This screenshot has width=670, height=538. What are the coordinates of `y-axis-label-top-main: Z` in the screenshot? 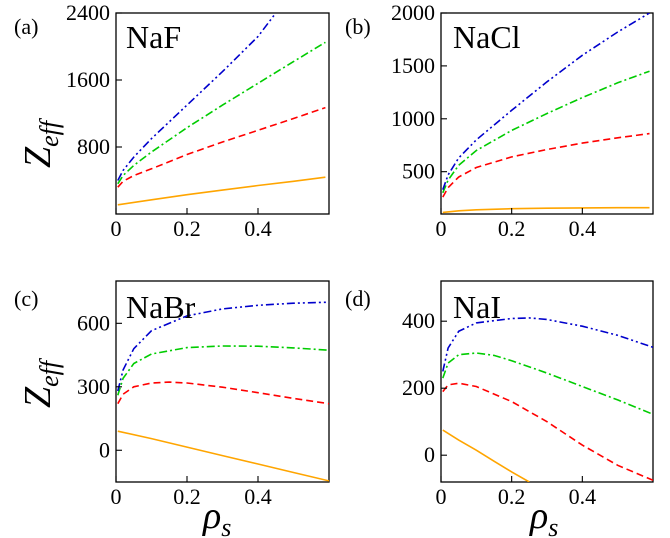 It's located at (38, 157).